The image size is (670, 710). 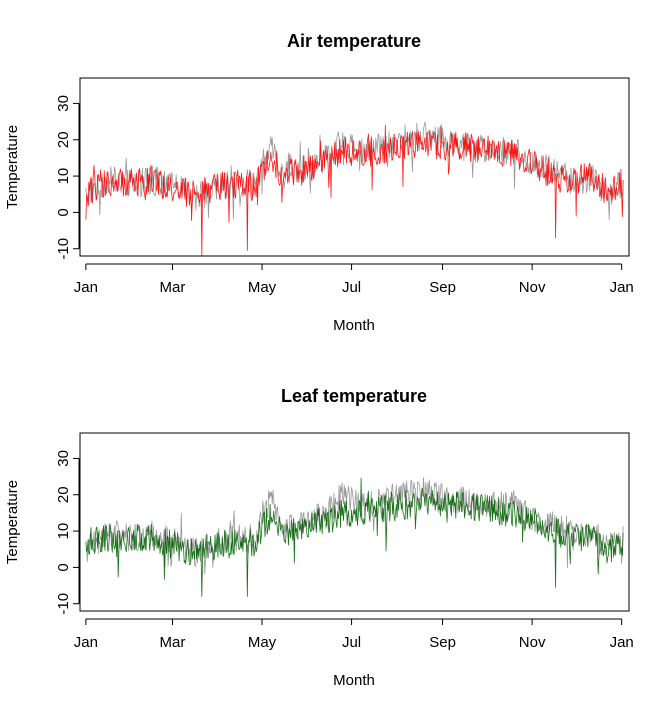 I want to click on chart-title: Leaf temperature, so click(x=354, y=396).